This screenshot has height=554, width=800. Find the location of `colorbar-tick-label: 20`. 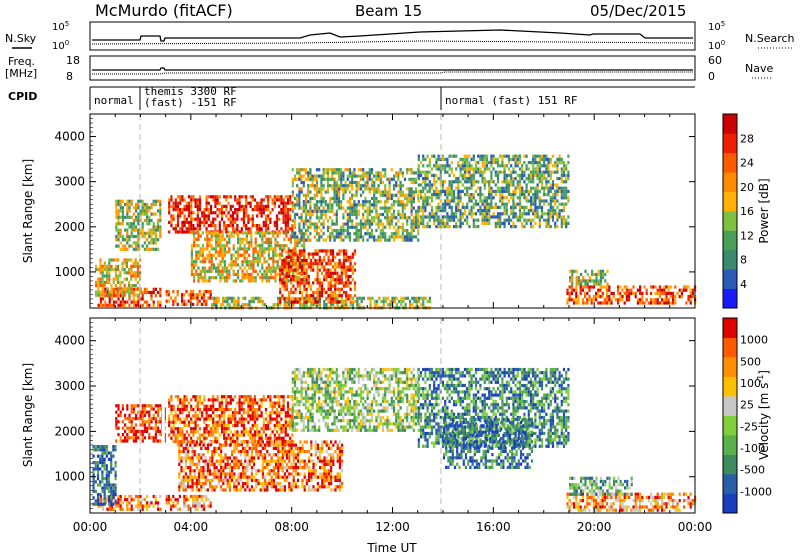

colorbar-tick-label: 20 is located at coordinates (747, 187).